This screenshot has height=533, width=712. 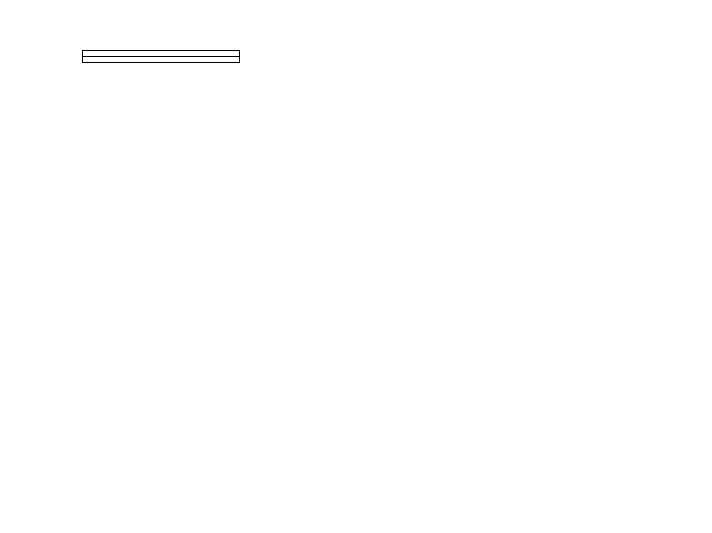 I want to click on legend-row-reference, so click(x=161, y=54).